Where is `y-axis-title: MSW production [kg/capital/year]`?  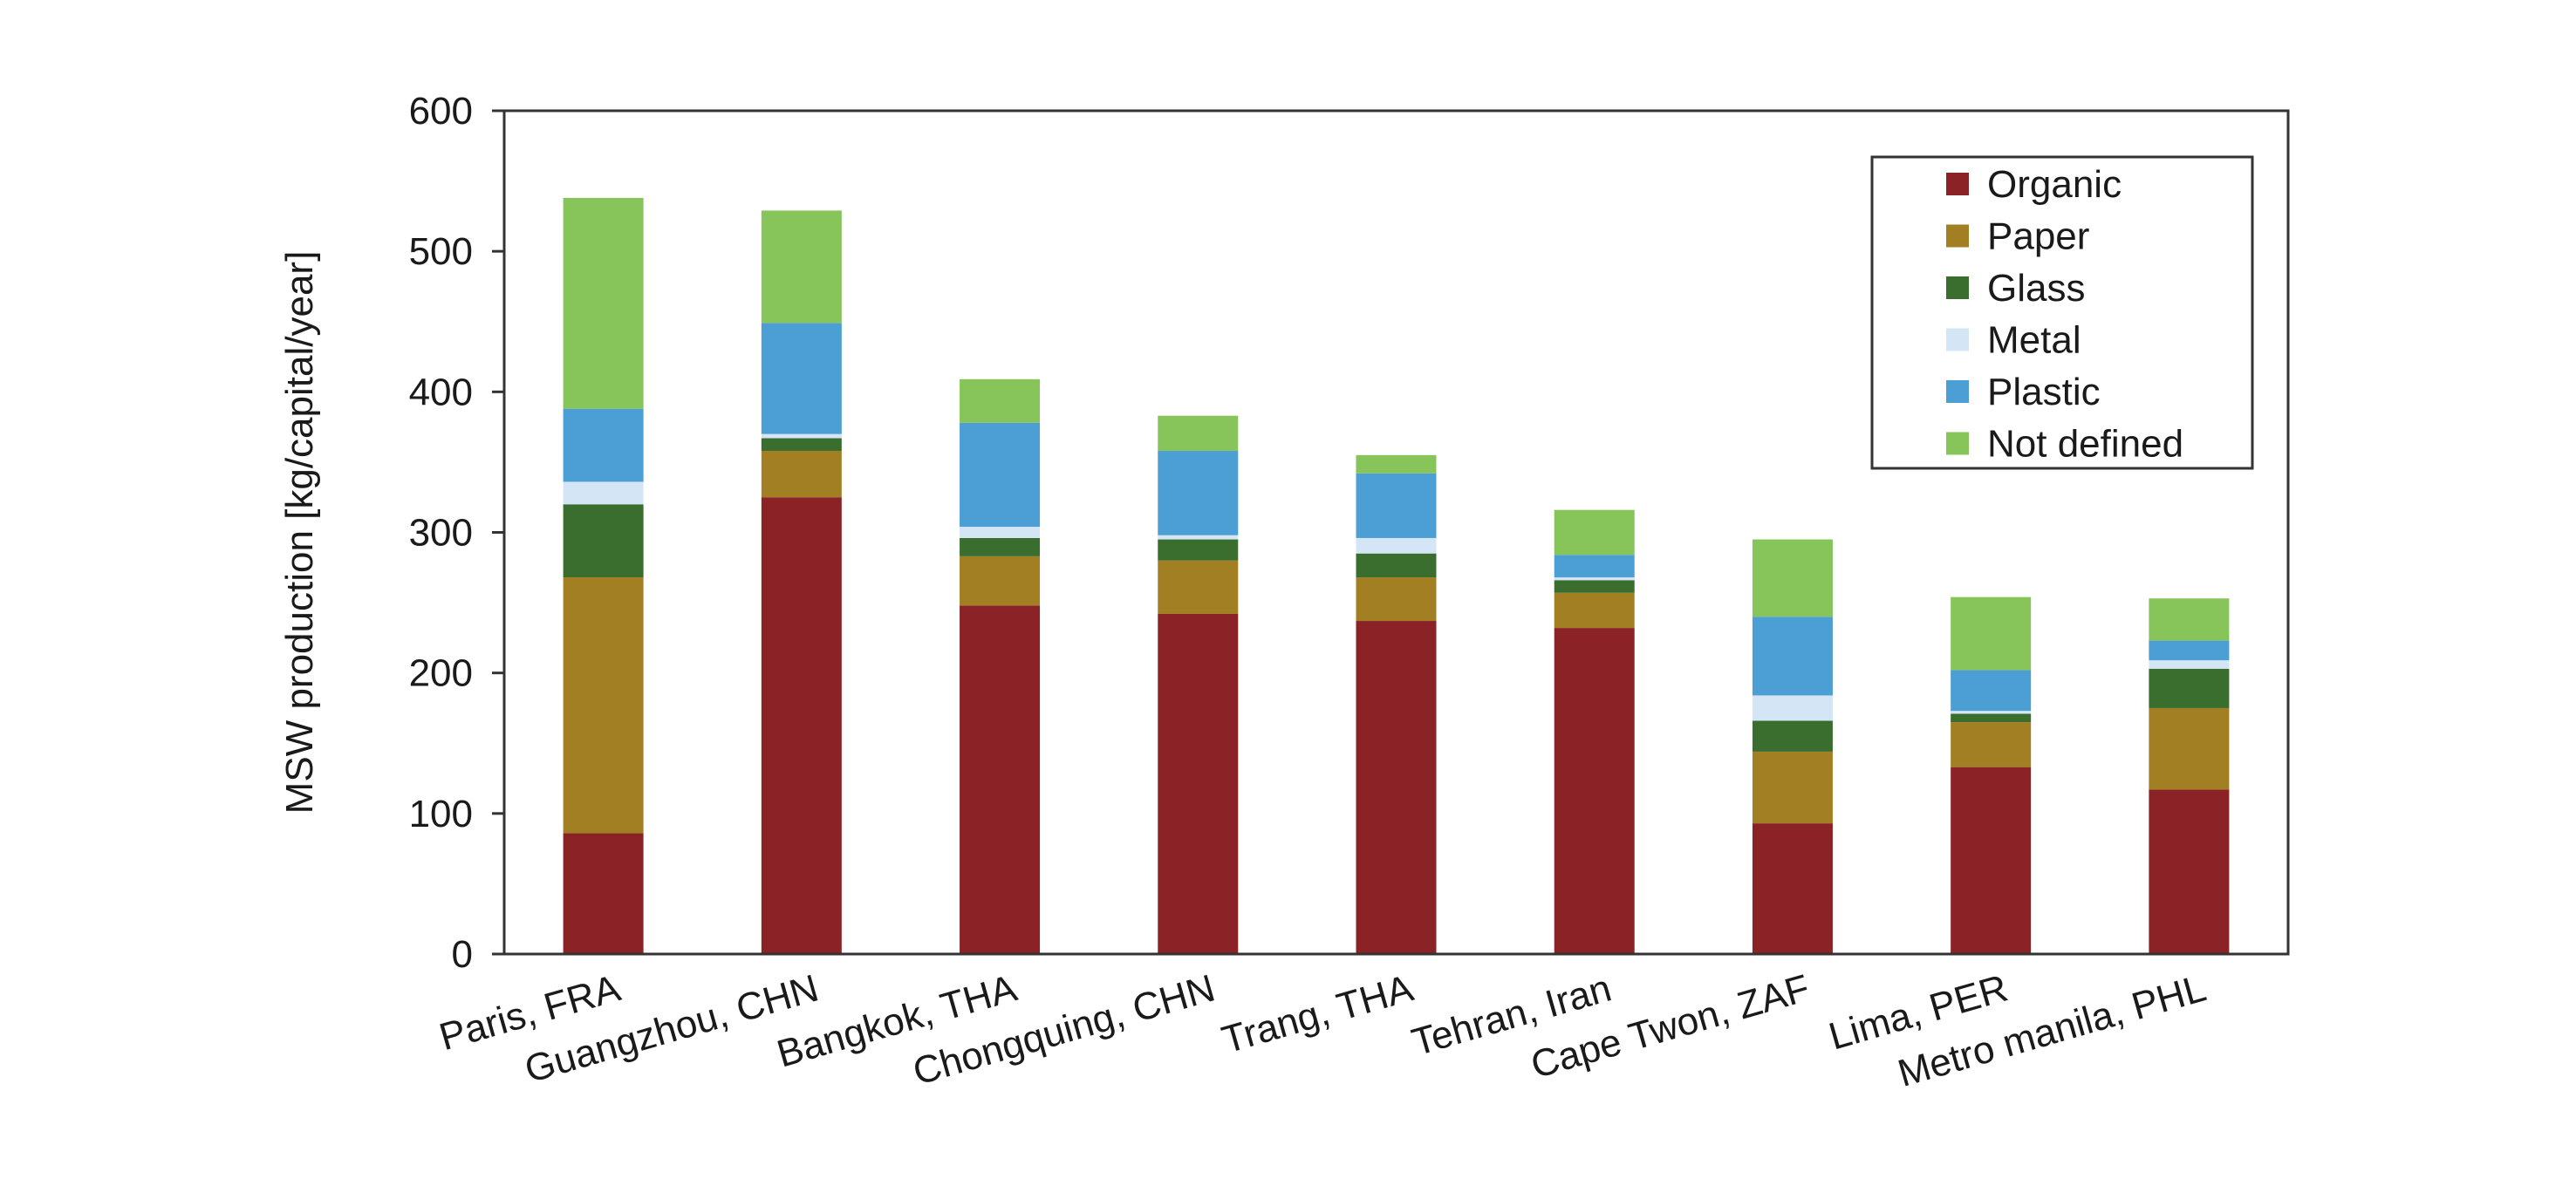
y-axis-title: MSW production [kg/capital/year] is located at coordinates (299, 533).